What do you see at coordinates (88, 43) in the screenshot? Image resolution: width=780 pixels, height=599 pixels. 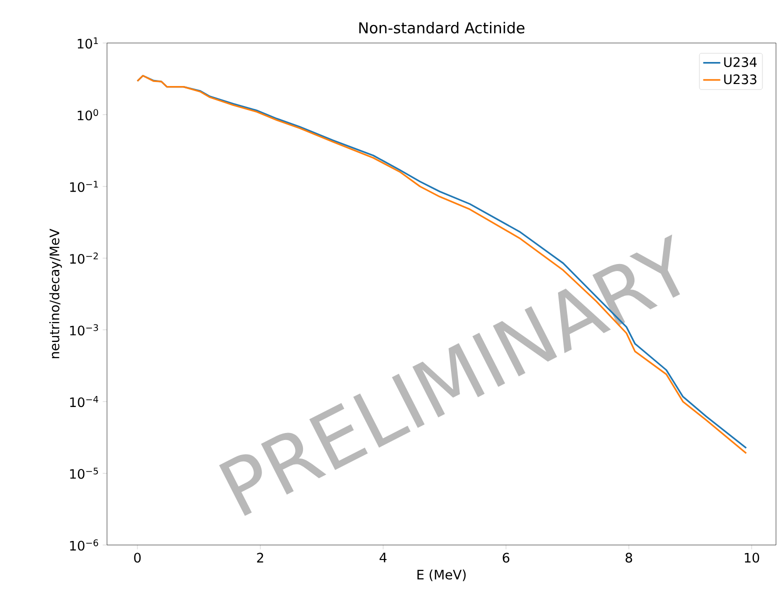 I see `y-tick-label: 10$^{1}$` at bounding box center [88, 43].